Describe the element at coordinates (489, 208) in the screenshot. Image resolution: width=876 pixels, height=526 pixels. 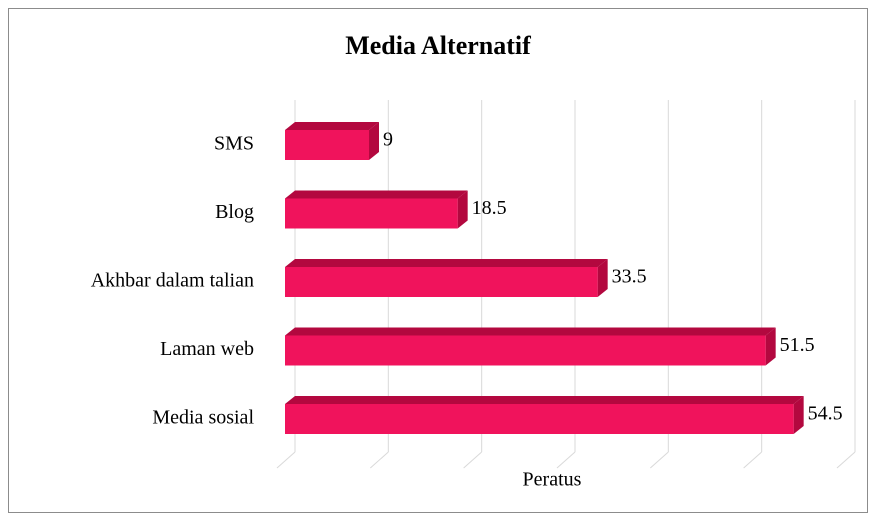
I see `data-label: 18.5` at that location.